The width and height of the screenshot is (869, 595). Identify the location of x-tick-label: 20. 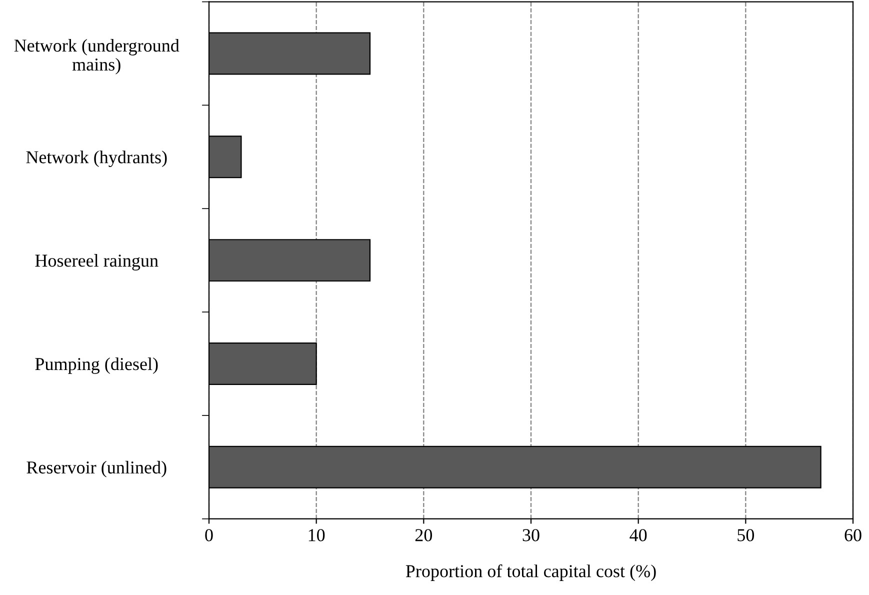
(423, 535).